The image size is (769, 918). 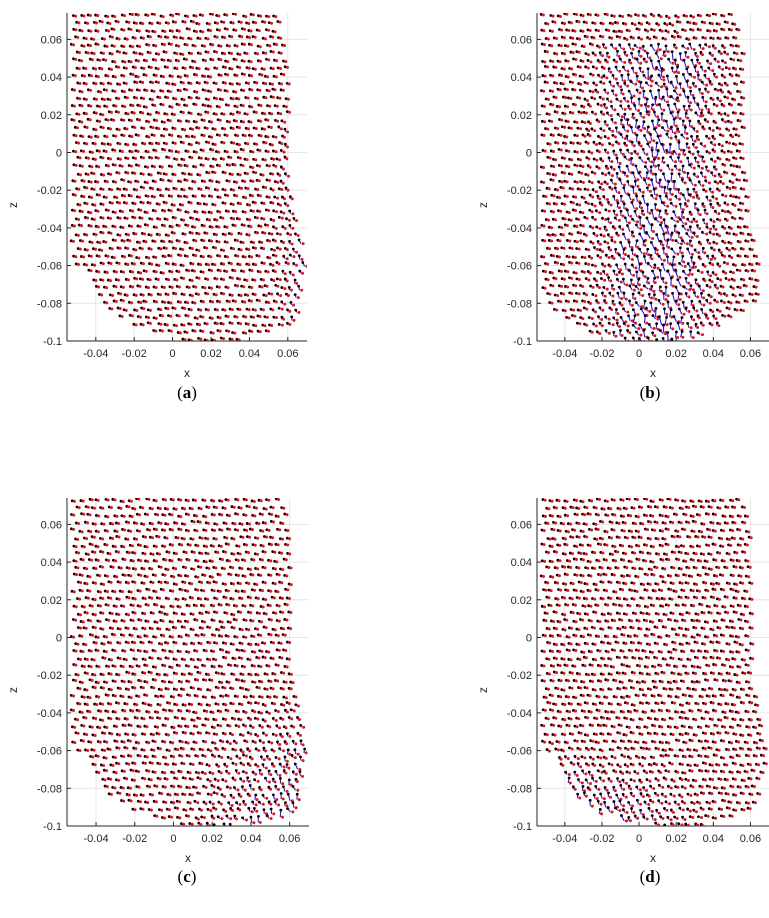 I want to click on x-tick-label: 0.06, so click(x=750, y=354).